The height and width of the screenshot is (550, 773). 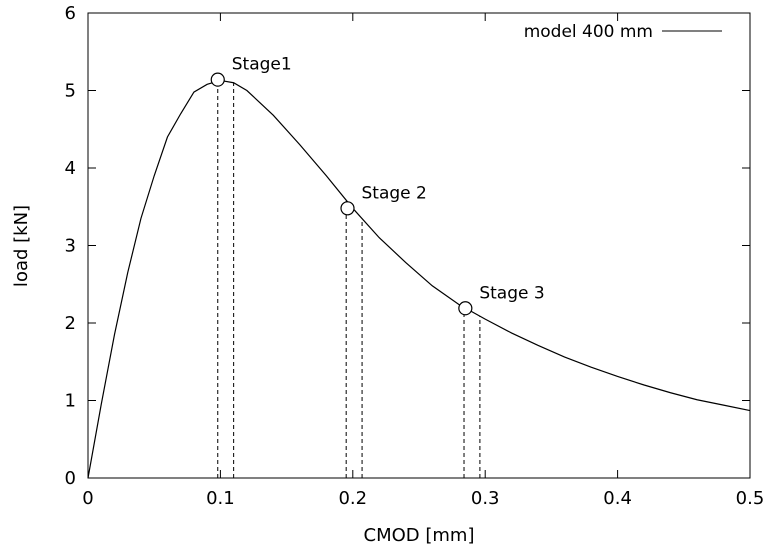 I want to click on legend: model 400 mm, so click(x=623, y=32).